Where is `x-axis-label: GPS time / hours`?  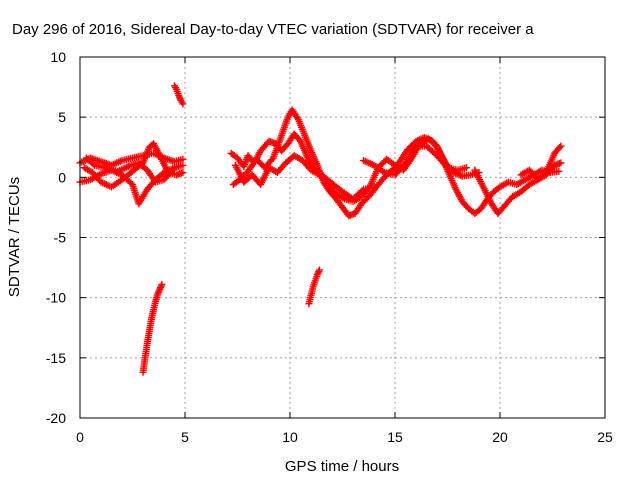
x-axis-label: GPS time / hours is located at coordinates (342, 466).